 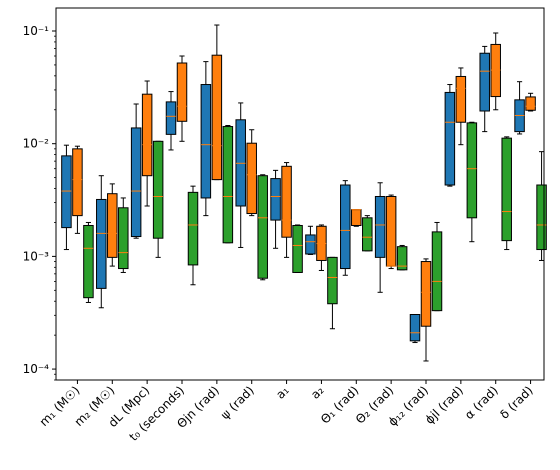 I want to click on x-tick-label: δ (rad), so click(x=516, y=402).